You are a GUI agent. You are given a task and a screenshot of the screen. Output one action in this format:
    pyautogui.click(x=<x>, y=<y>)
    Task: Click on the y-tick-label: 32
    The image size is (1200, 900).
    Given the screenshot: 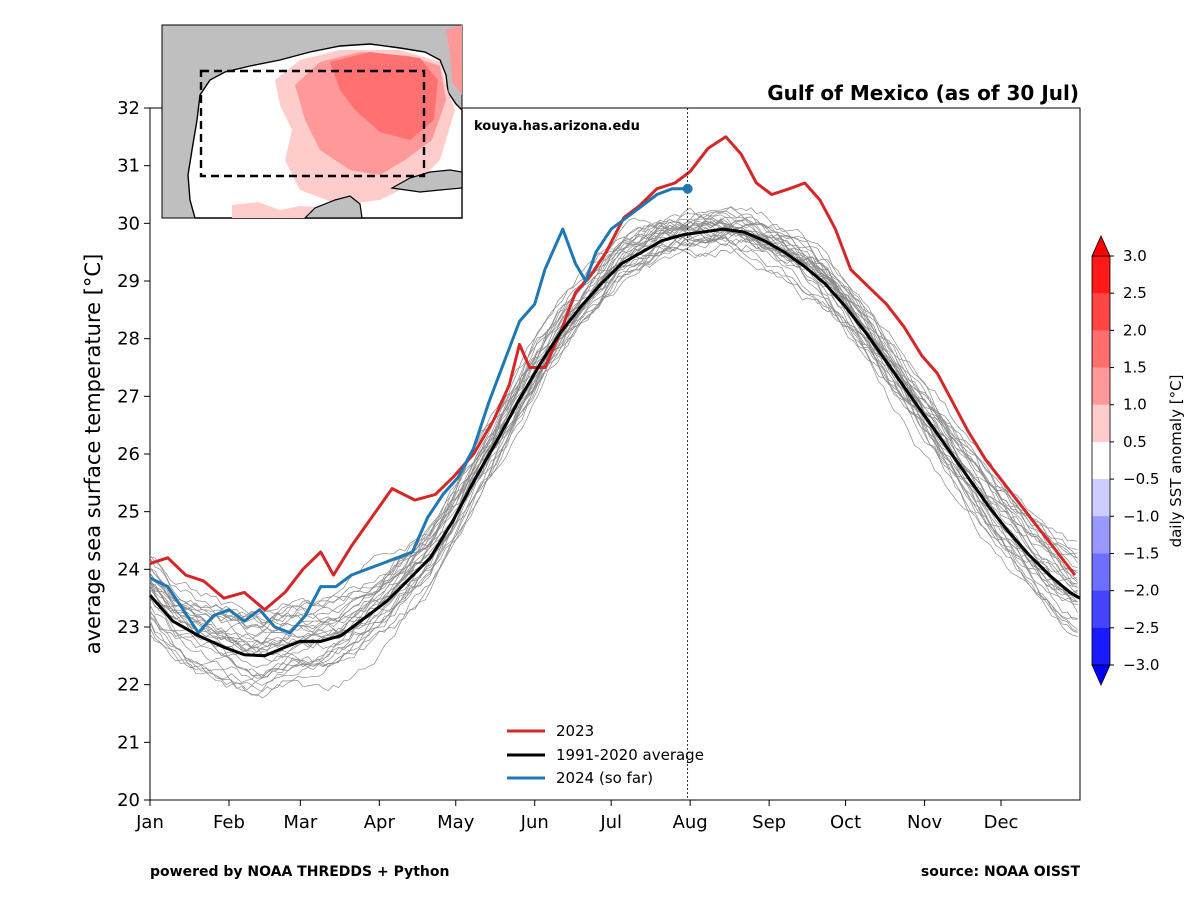 What is the action you would take?
    pyautogui.click(x=128, y=108)
    